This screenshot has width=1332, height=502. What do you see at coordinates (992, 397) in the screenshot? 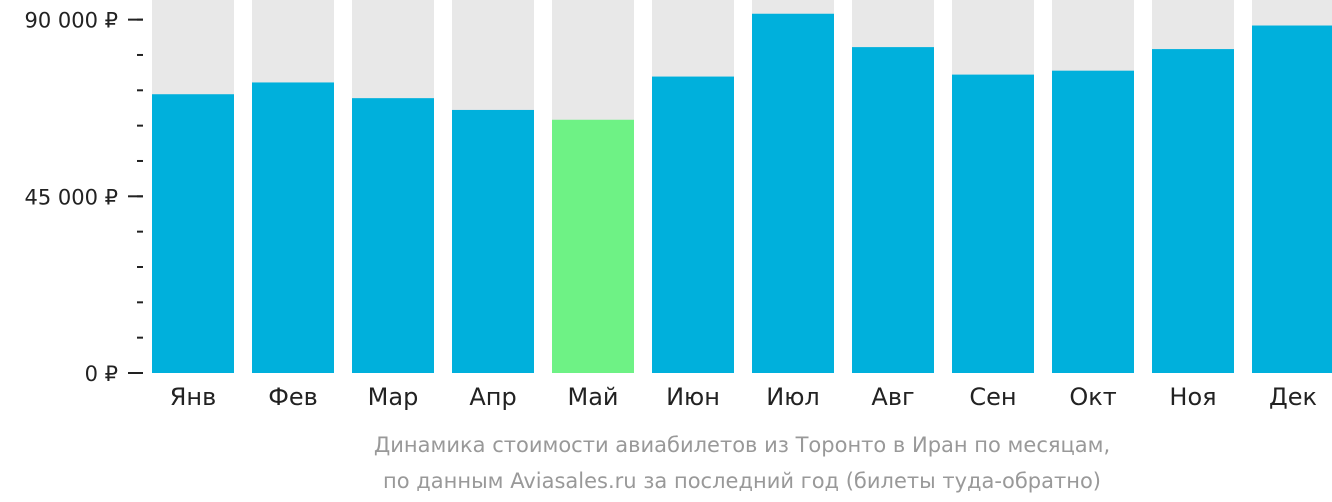
I see `x-tick-label: Сен` at bounding box center [992, 397].